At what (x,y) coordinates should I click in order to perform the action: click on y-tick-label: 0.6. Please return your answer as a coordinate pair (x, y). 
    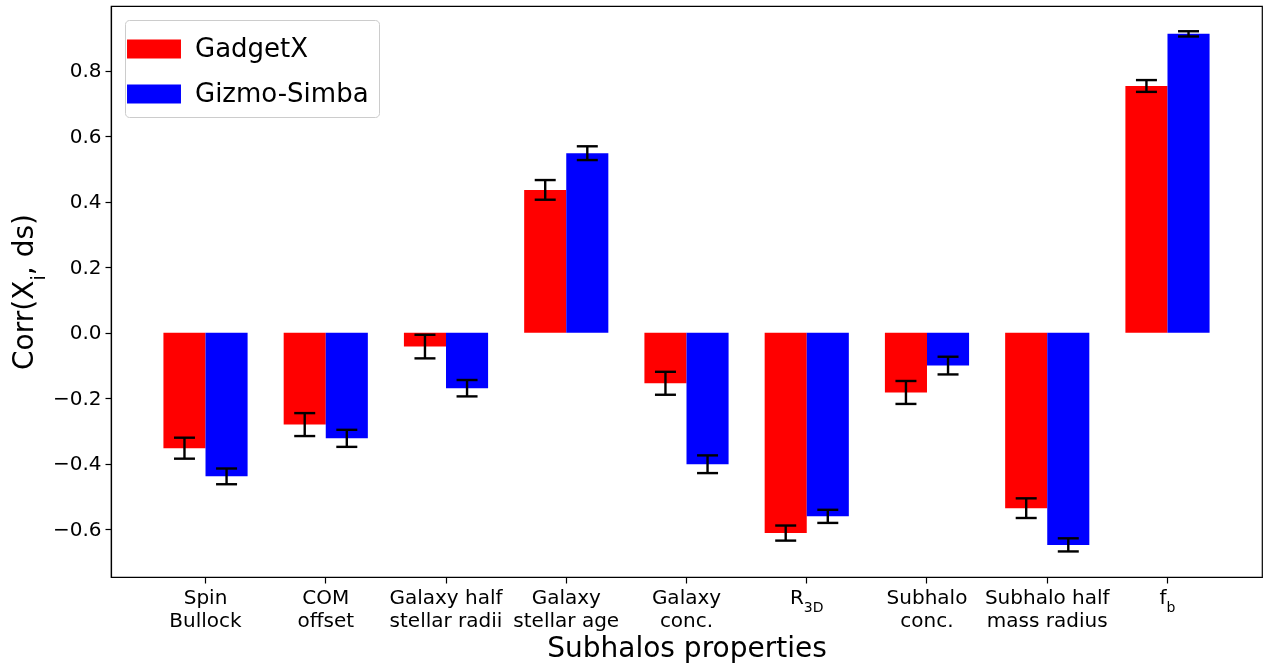
    Looking at the image, I should click on (85, 135).